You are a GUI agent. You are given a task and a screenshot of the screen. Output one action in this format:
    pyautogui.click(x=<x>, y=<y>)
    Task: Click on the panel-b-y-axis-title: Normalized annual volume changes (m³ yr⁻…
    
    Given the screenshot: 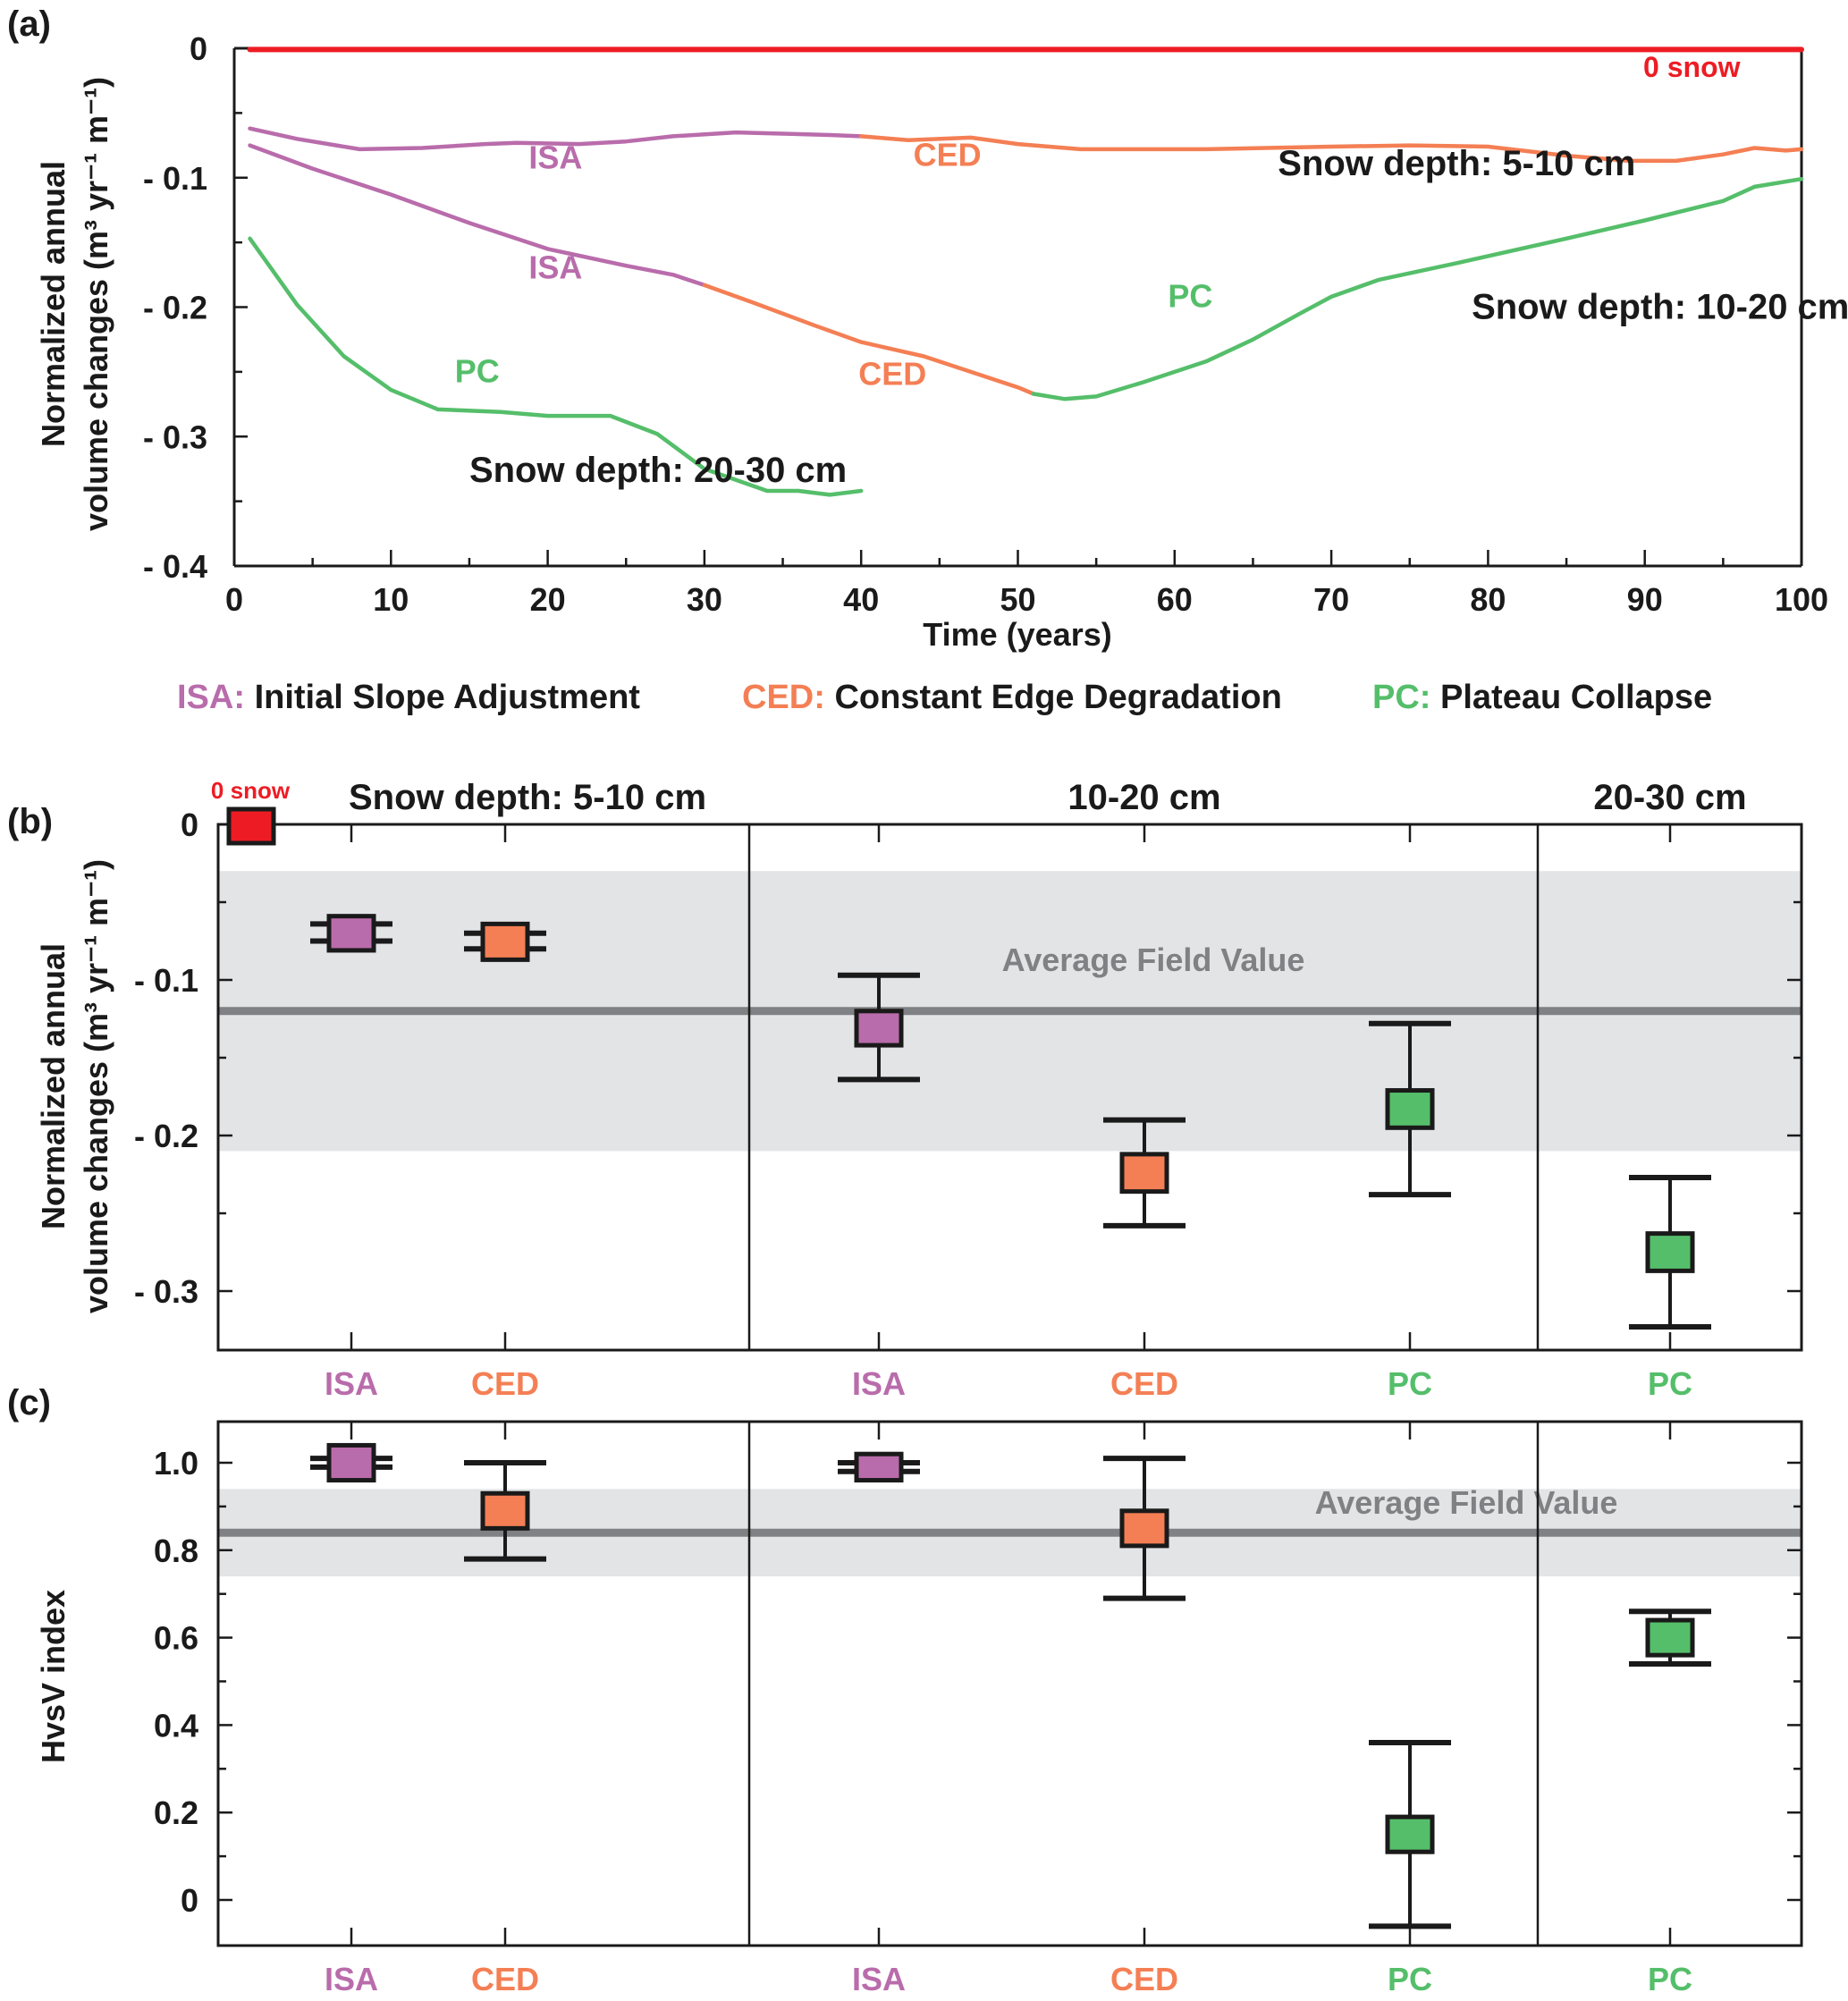 What is the action you would take?
    pyautogui.click(x=74, y=1086)
    